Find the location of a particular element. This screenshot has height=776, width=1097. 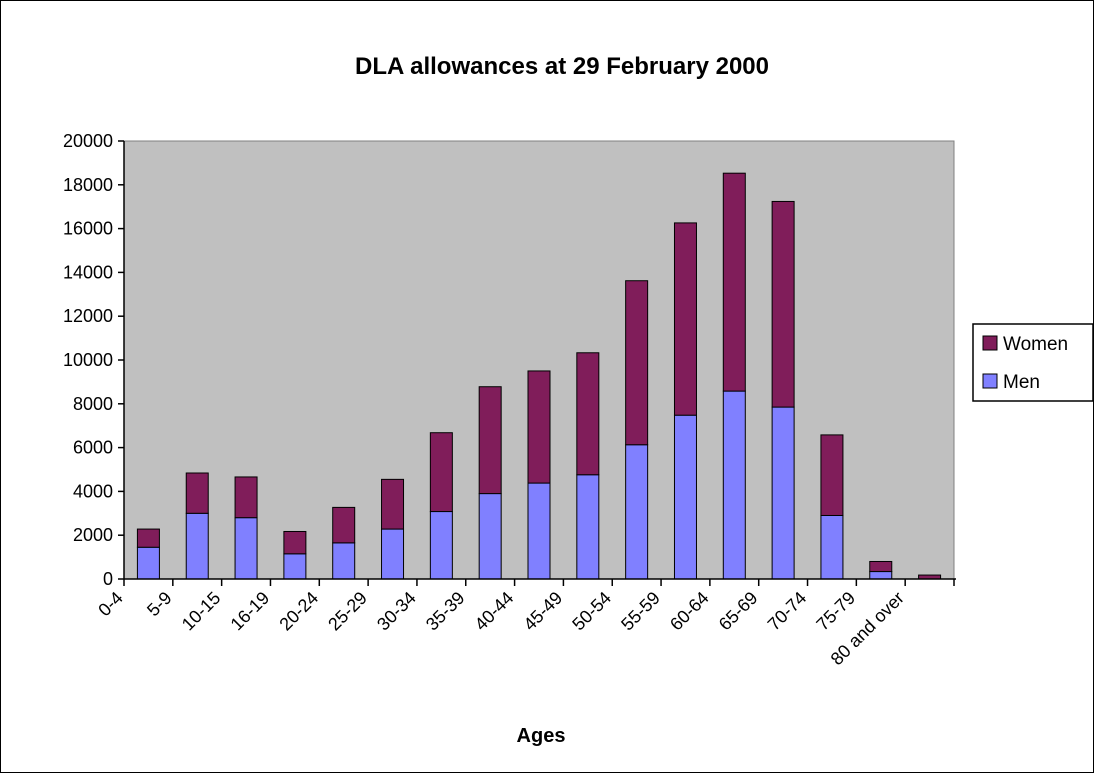

y-tick-label: 6000 is located at coordinates (93, 448).